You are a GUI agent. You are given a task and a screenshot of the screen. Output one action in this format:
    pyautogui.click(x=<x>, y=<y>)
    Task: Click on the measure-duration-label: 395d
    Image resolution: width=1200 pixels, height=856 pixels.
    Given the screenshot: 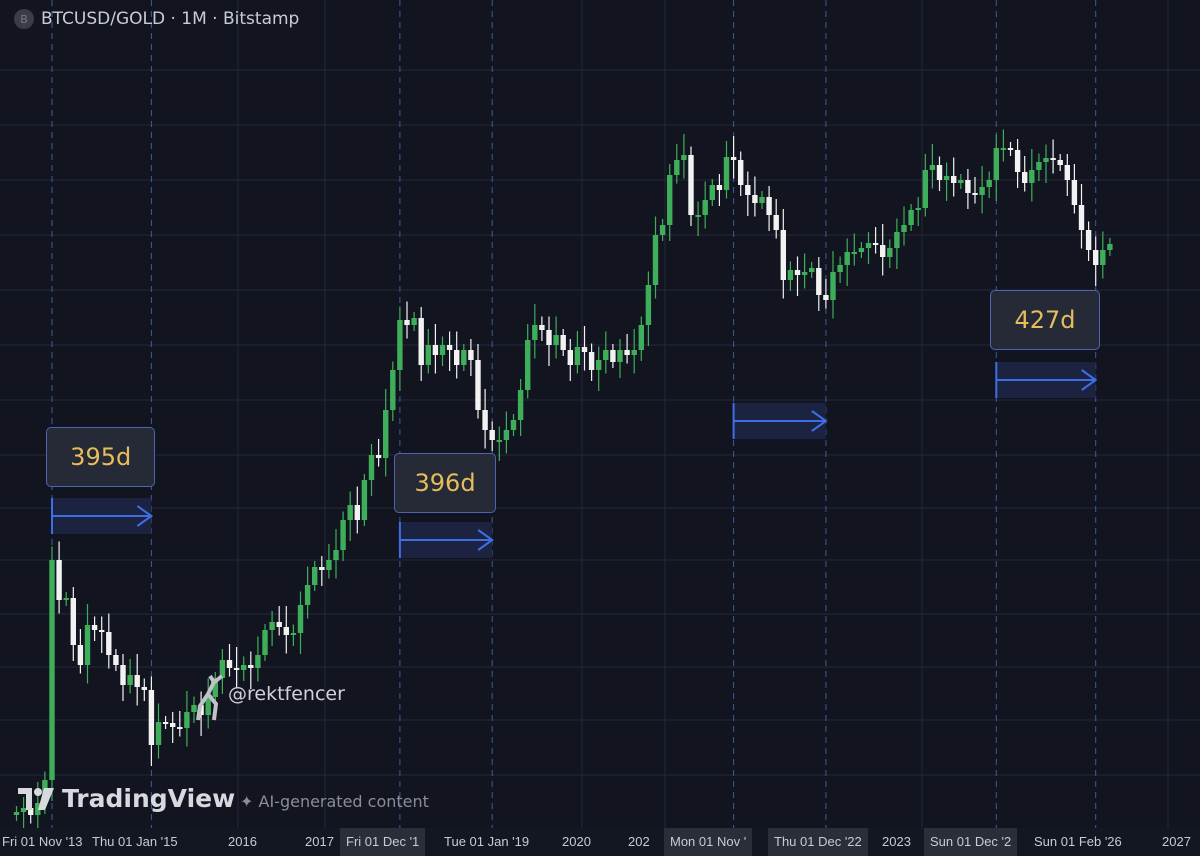 What is the action you would take?
    pyautogui.click(x=101, y=457)
    